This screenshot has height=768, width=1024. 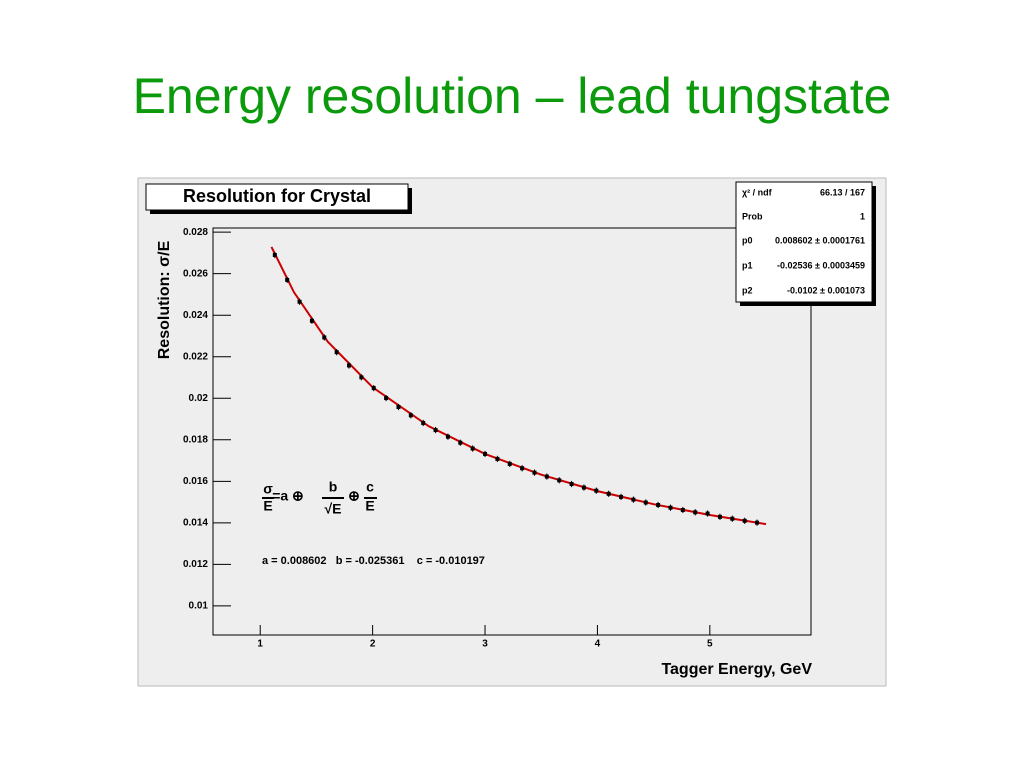 What do you see at coordinates (710, 644) in the screenshot?
I see `x-tick-label: 5` at bounding box center [710, 644].